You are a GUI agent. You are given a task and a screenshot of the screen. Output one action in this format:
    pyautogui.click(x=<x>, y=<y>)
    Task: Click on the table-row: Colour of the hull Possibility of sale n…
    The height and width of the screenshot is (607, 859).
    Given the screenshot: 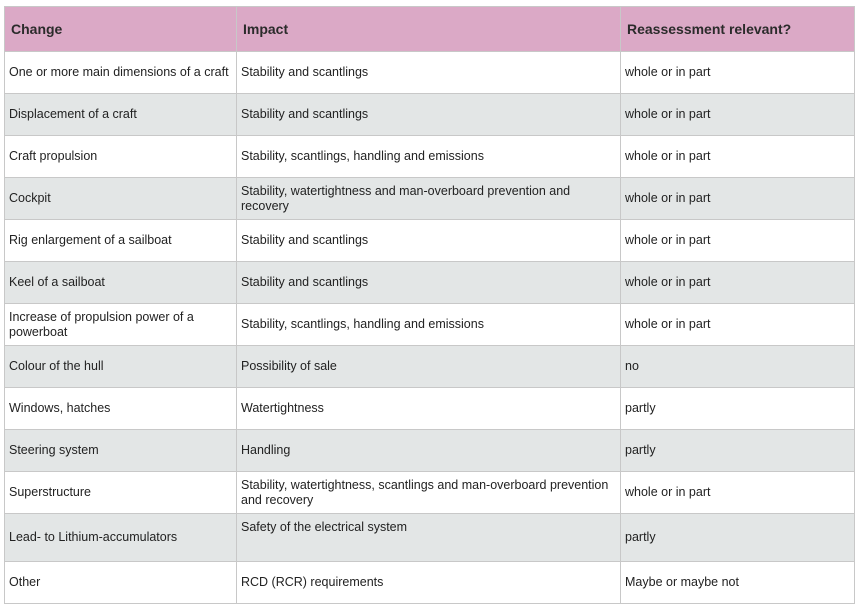 What is the action you would take?
    pyautogui.click(x=429, y=366)
    